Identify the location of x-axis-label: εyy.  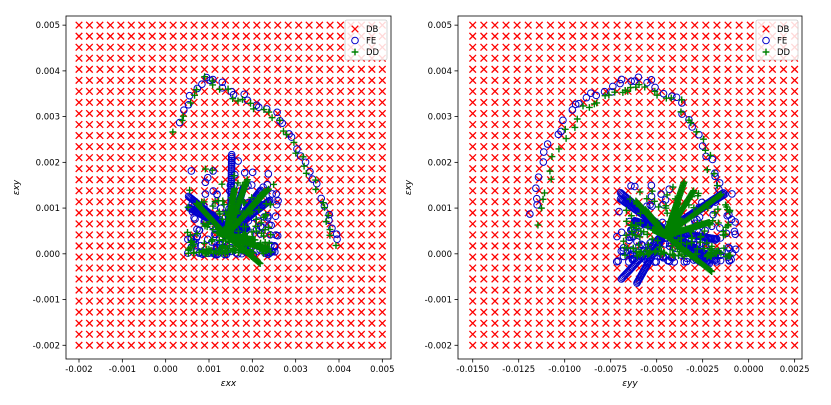
(630, 384).